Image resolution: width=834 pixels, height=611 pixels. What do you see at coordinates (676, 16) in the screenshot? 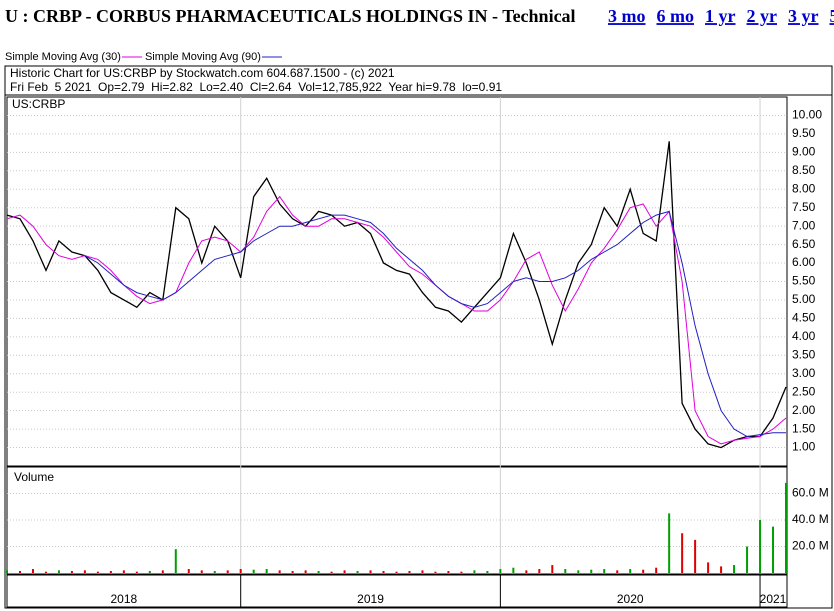
I see `range-link: 6 mo` at bounding box center [676, 16].